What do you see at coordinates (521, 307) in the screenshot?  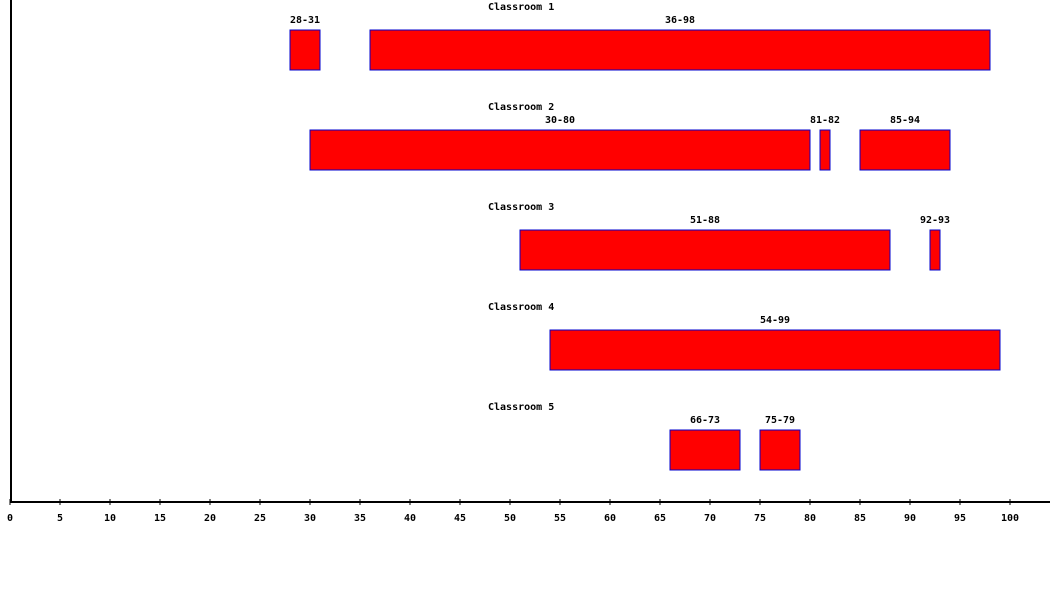 I see `row-label: Classroom 4` at bounding box center [521, 307].